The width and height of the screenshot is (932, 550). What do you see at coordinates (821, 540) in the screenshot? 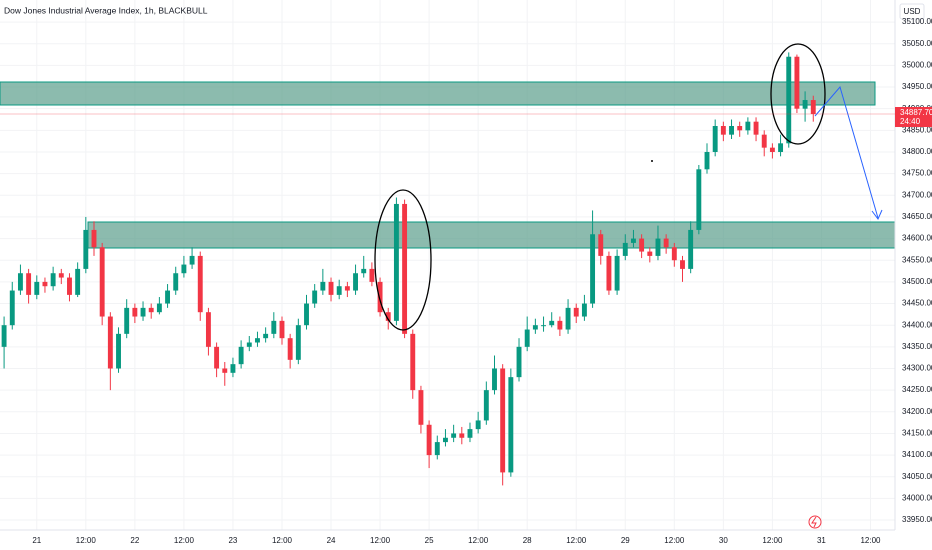
I see `x-tick-label: 31` at bounding box center [821, 540].